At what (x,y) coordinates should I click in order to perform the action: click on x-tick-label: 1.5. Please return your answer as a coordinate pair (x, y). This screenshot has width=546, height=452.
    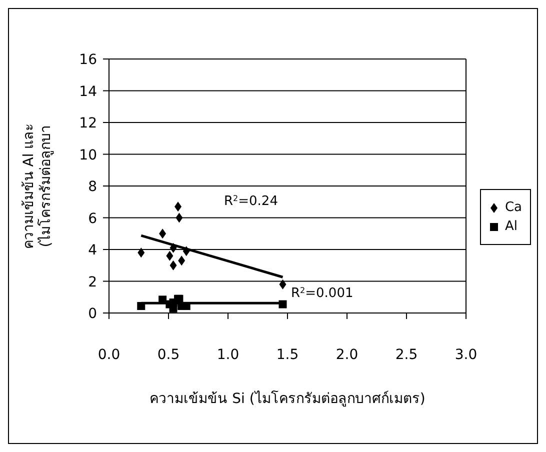
    Looking at the image, I should click on (287, 355).